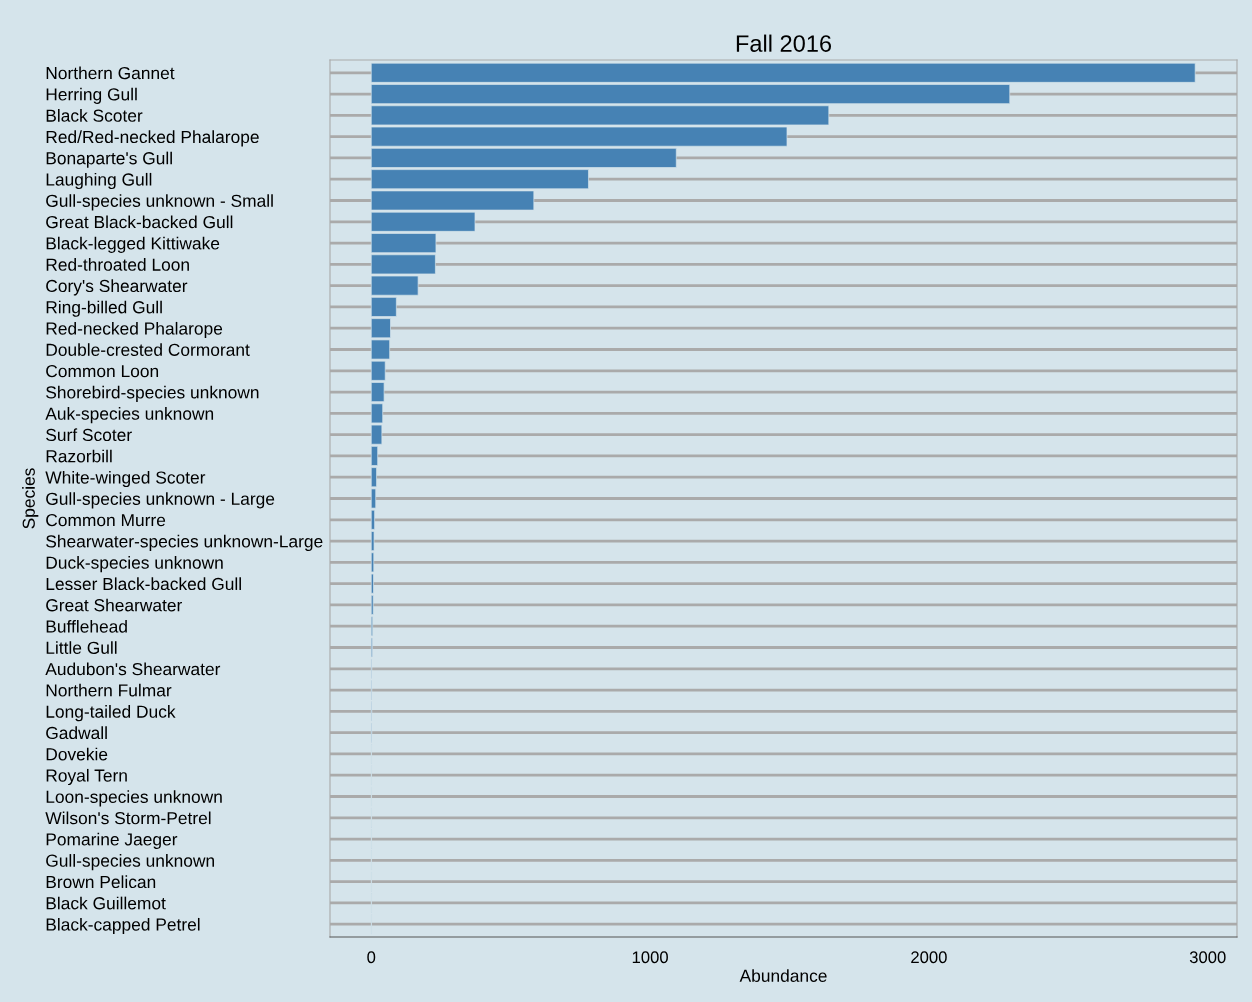 The image size is (1252, 1002). Describe the element at coordinates (650, 957) in the screenshot. I see `x-tick-label: 1000` at that location.